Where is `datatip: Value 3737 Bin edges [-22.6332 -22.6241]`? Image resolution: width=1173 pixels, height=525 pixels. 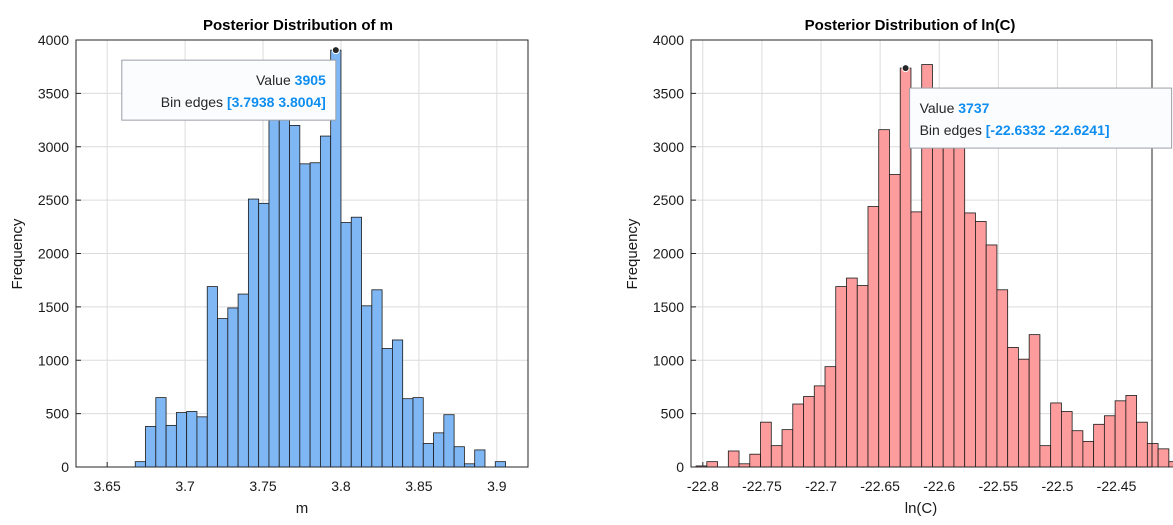
datatip: Value 3737 Bin edges [-22.6332 -22.6241] is located at coordinates (1037, 106).